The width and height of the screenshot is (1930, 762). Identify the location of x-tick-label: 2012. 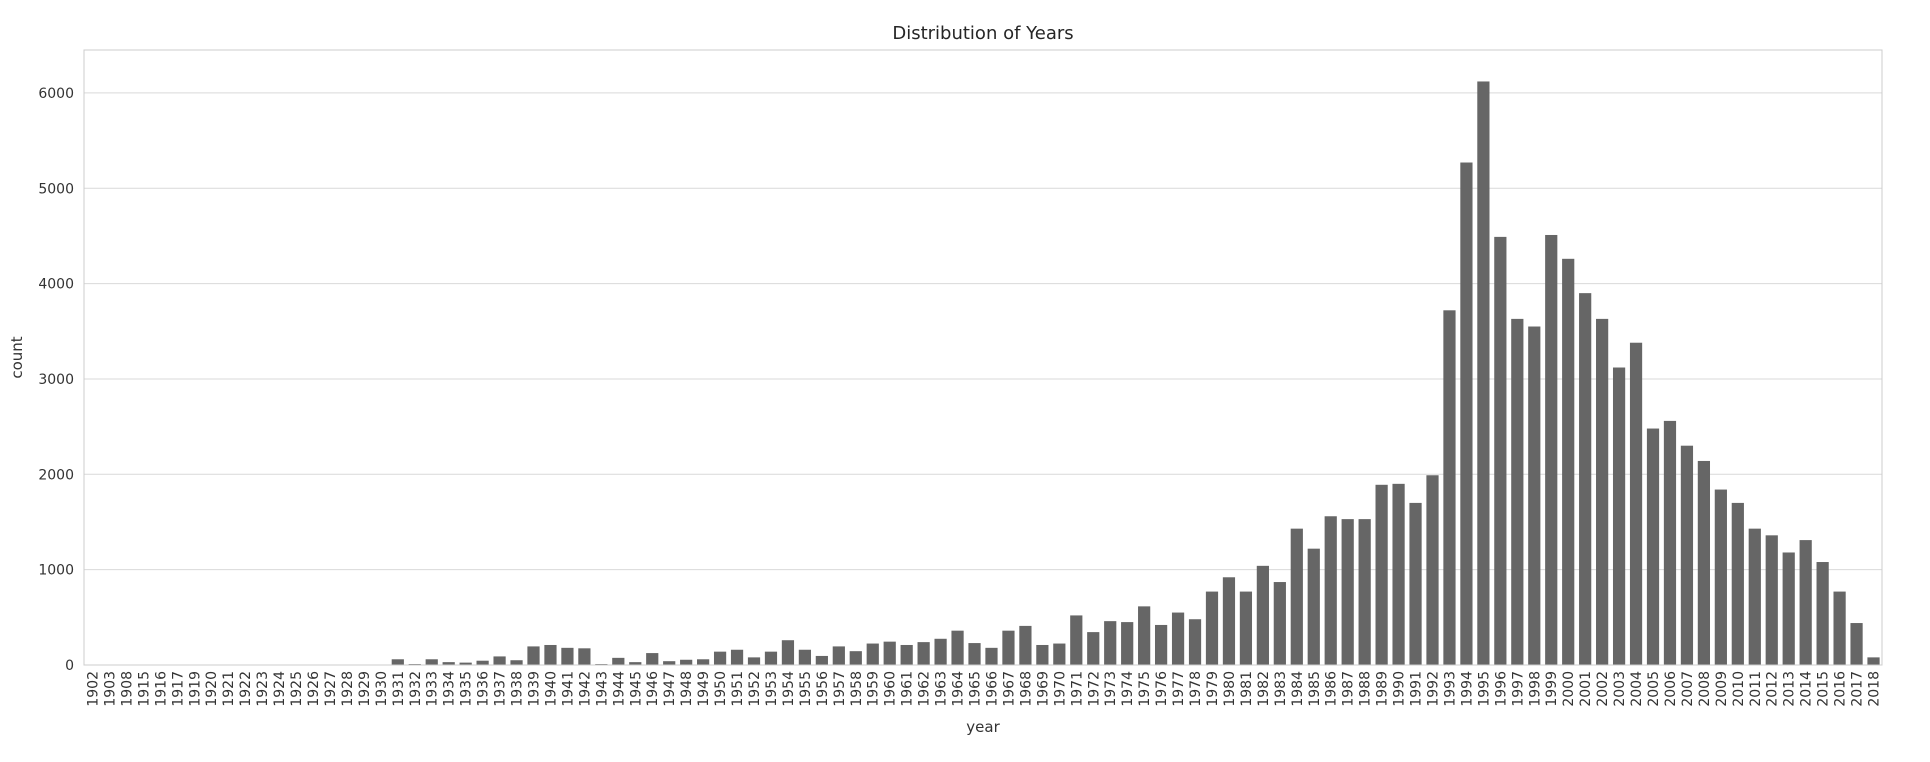
(1773, 689).